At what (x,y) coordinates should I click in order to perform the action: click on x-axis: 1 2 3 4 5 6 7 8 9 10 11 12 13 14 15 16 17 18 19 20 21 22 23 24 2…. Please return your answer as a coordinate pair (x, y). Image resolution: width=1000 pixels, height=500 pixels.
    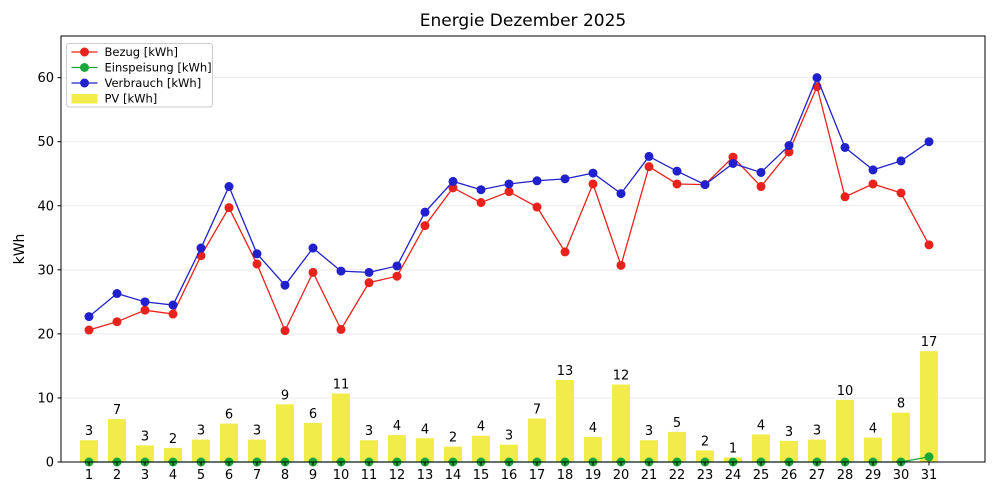
    Looking at the image, I should click on (511, 472).